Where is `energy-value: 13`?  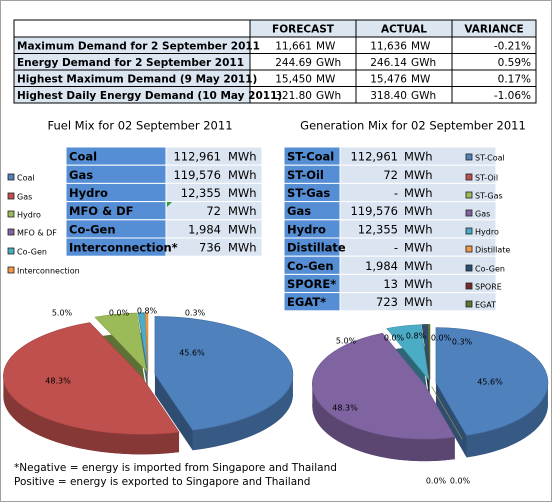
energy-value: 13 is located at coordinates (390, 284).